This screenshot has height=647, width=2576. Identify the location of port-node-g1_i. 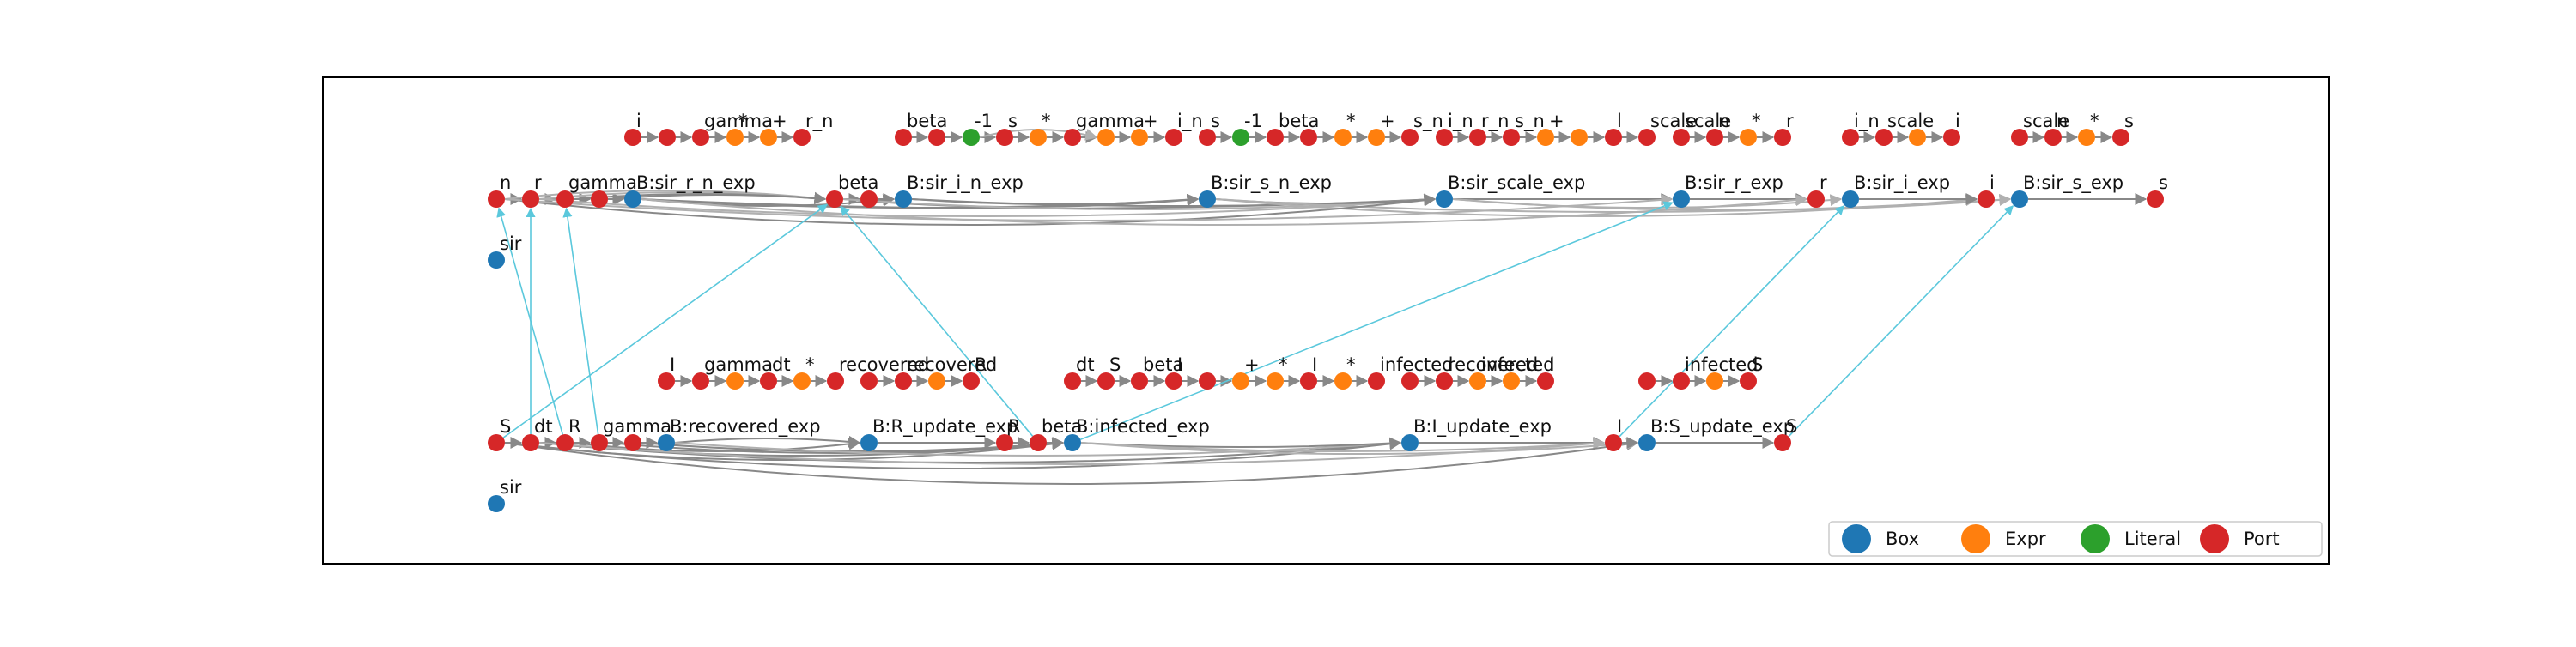
(632, 137).